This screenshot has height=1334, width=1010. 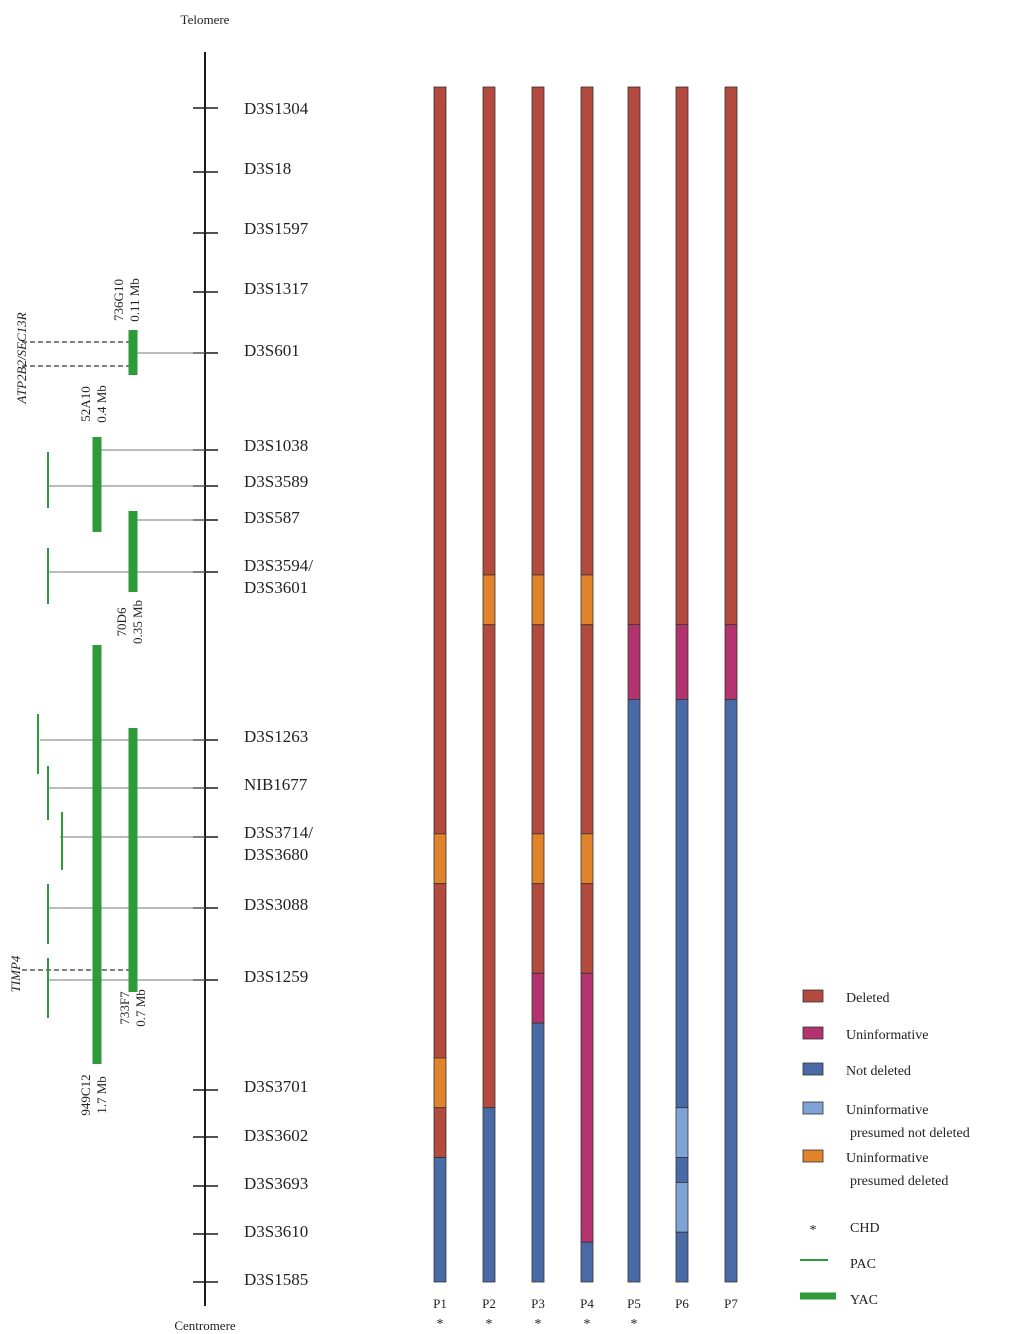 I want to click on clone-name: 52A10, so click(x=85, y=403).